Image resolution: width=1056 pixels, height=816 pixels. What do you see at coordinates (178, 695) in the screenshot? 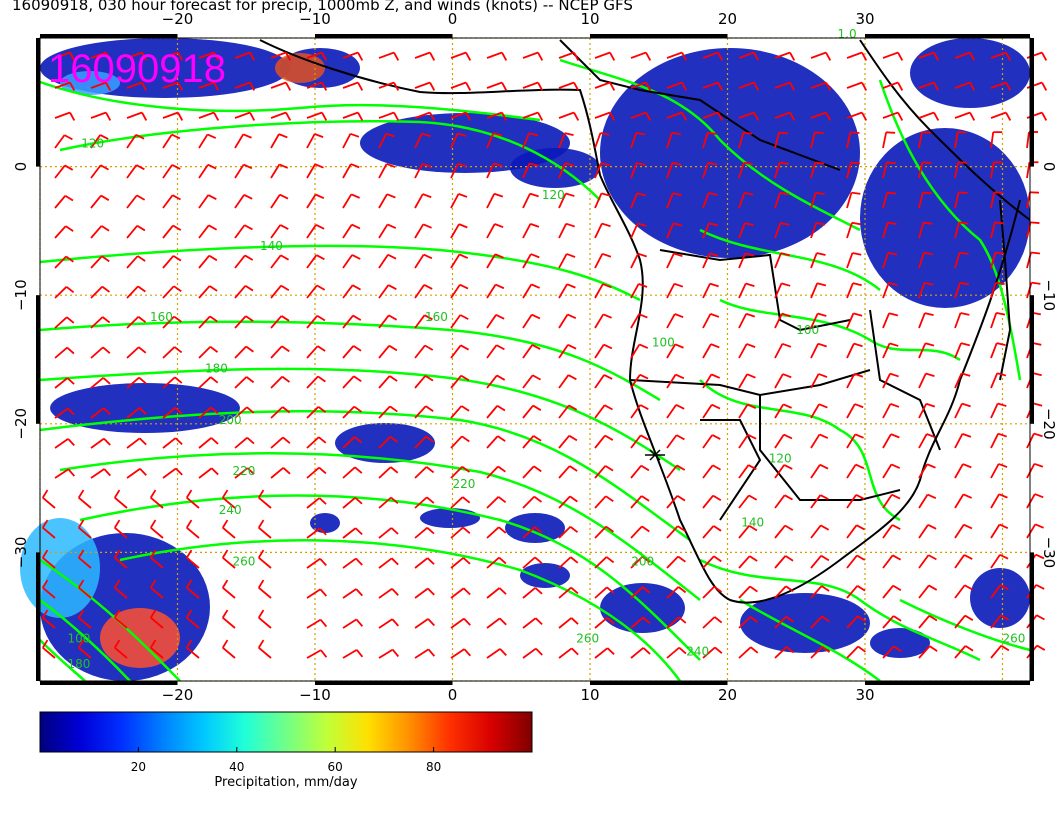
I see `lon-tick-label-bottom: −20` at bounding box center [178, 695].